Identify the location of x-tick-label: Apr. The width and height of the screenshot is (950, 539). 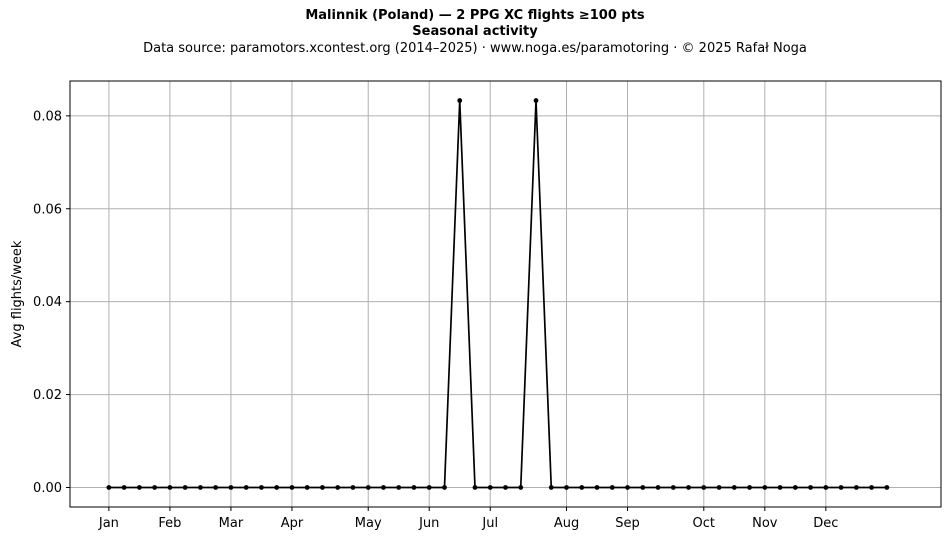
(292, 523).